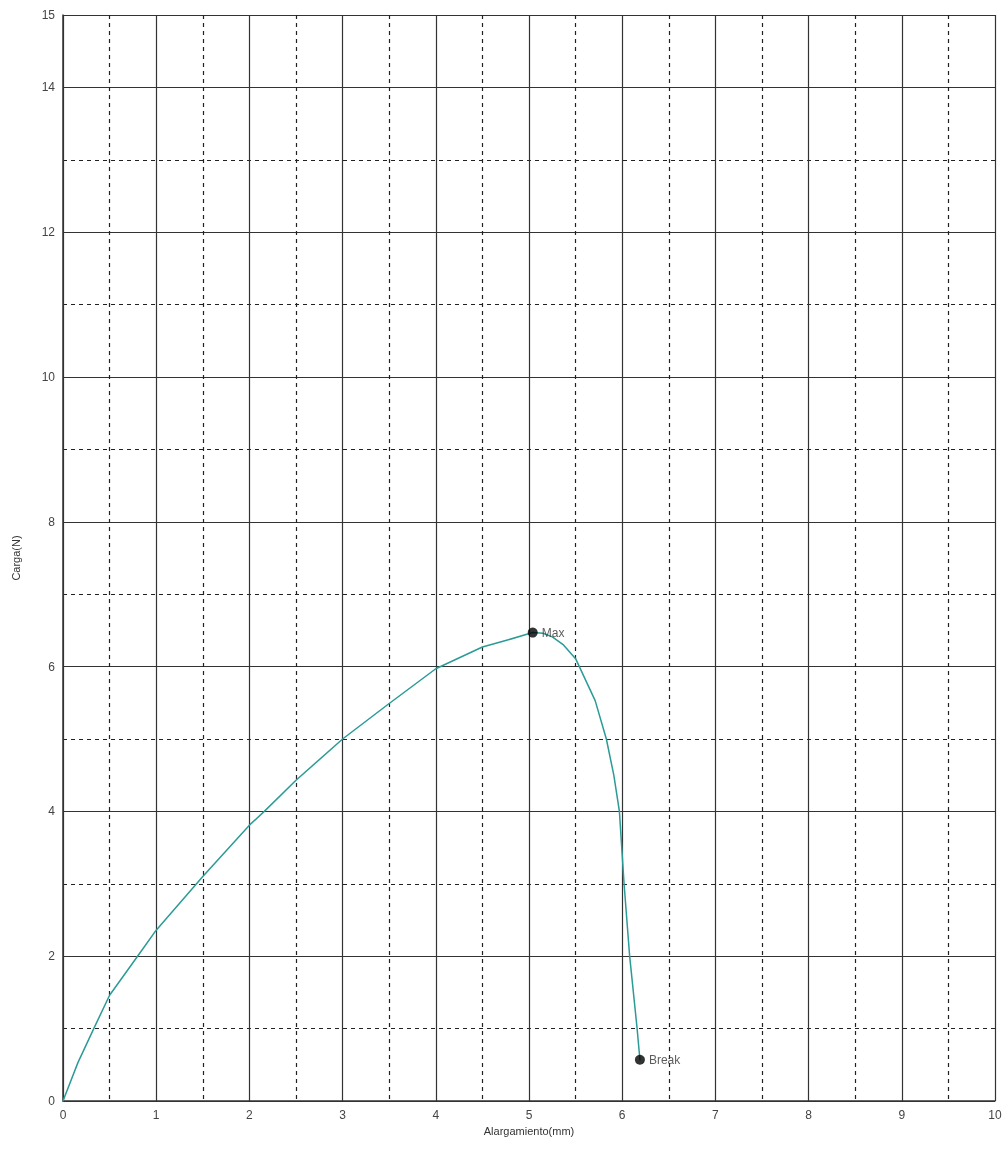 Image resolution: width=1007 pixels, height=1151 pixels. I want to click on y-tick-label: 6, so click(52, 666).